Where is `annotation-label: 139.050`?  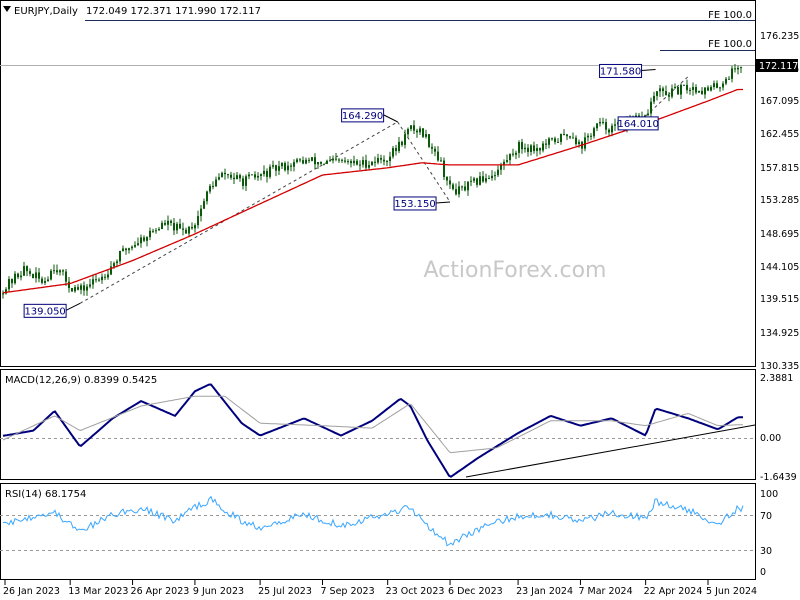 annotation-label: 139.050 is located at coordinates (44, 311).